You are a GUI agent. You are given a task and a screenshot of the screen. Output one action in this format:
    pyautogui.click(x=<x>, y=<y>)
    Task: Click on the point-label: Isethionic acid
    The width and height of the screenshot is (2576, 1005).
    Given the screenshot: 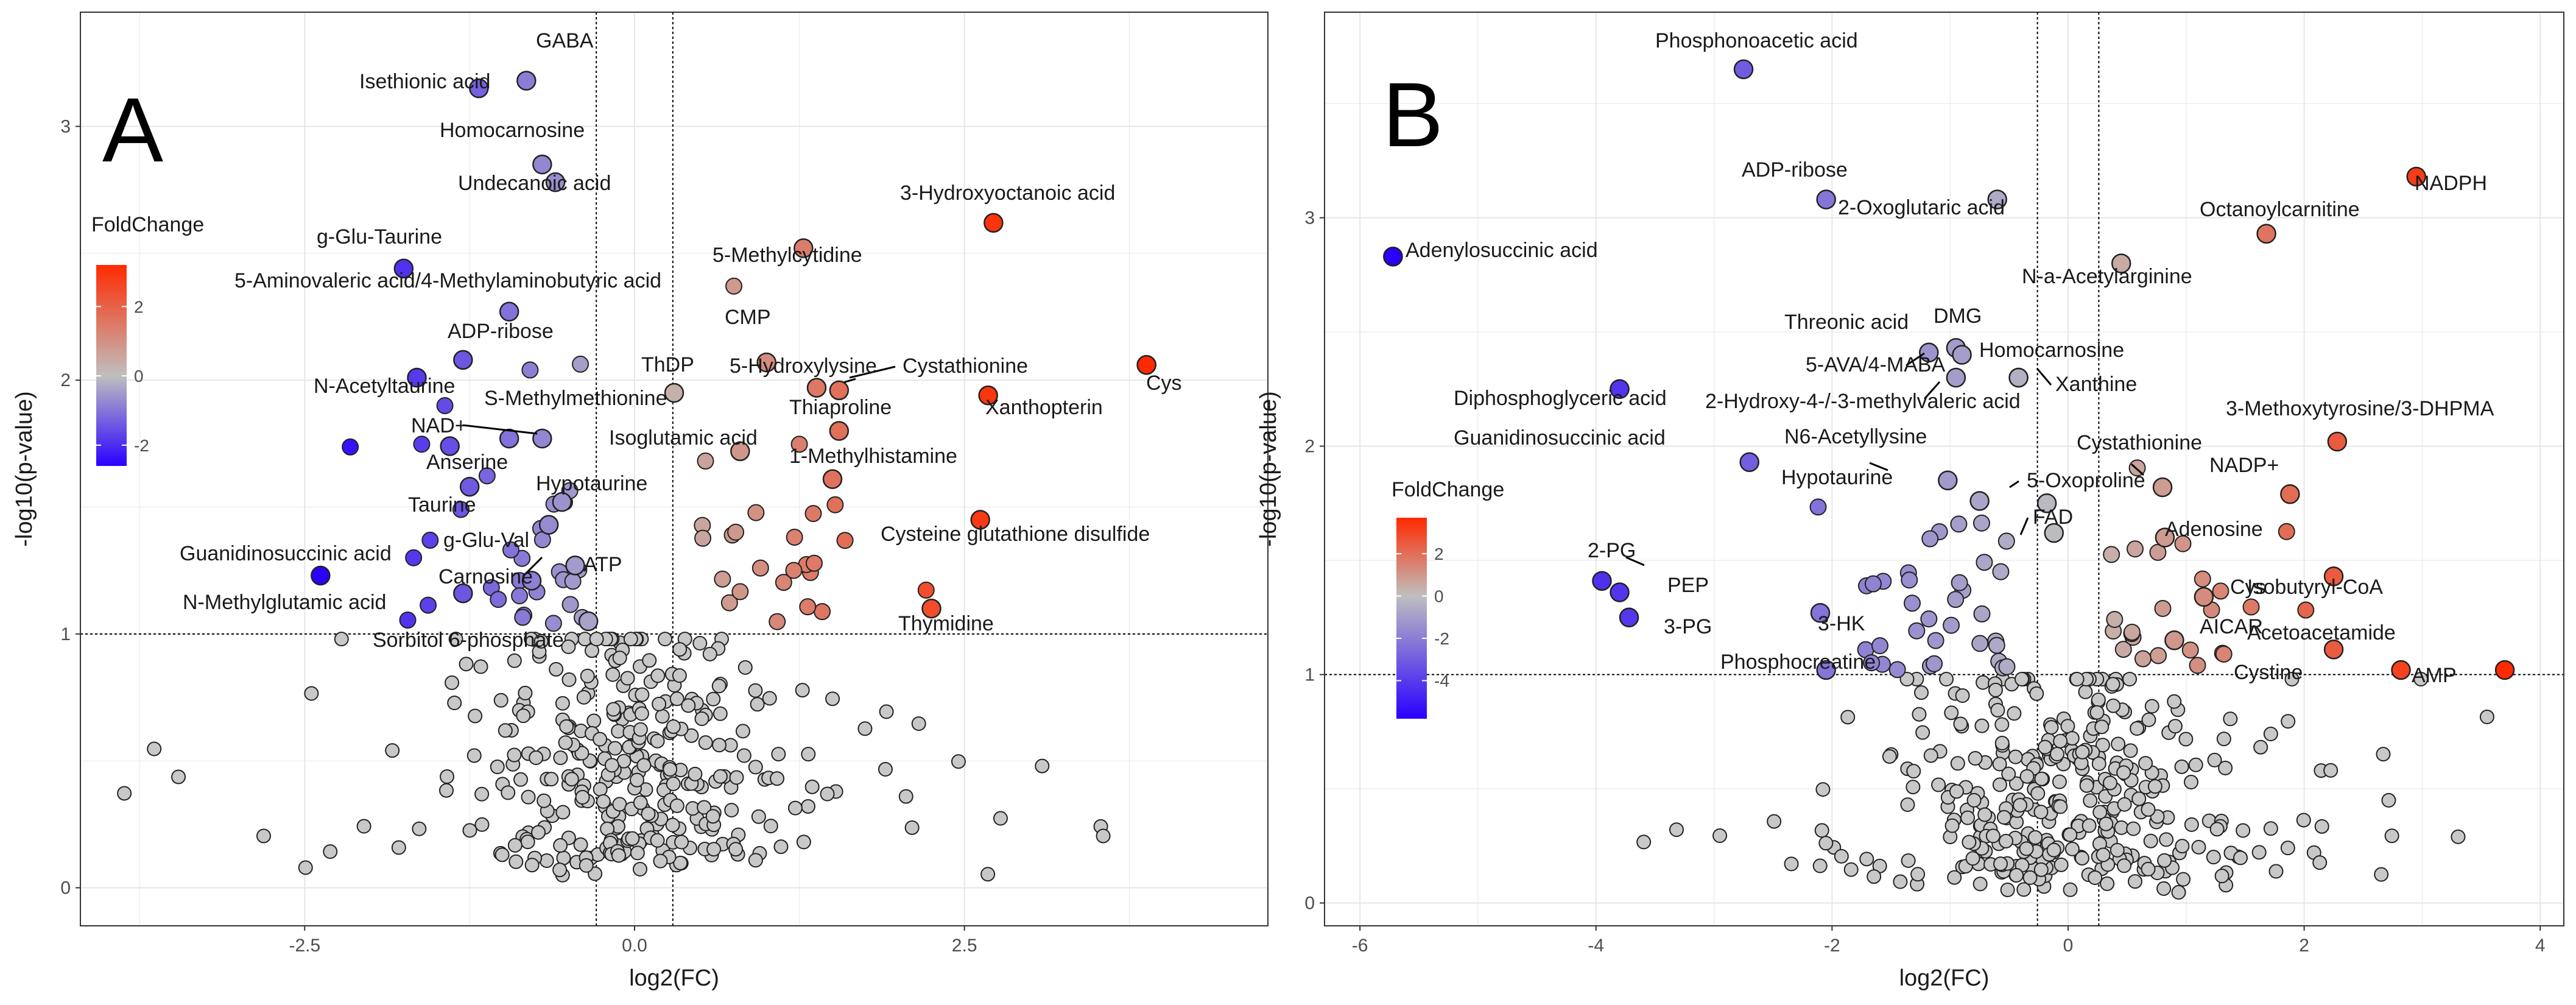 What is the action you would take?
    pyautogui.click(x=424, y=82)
    